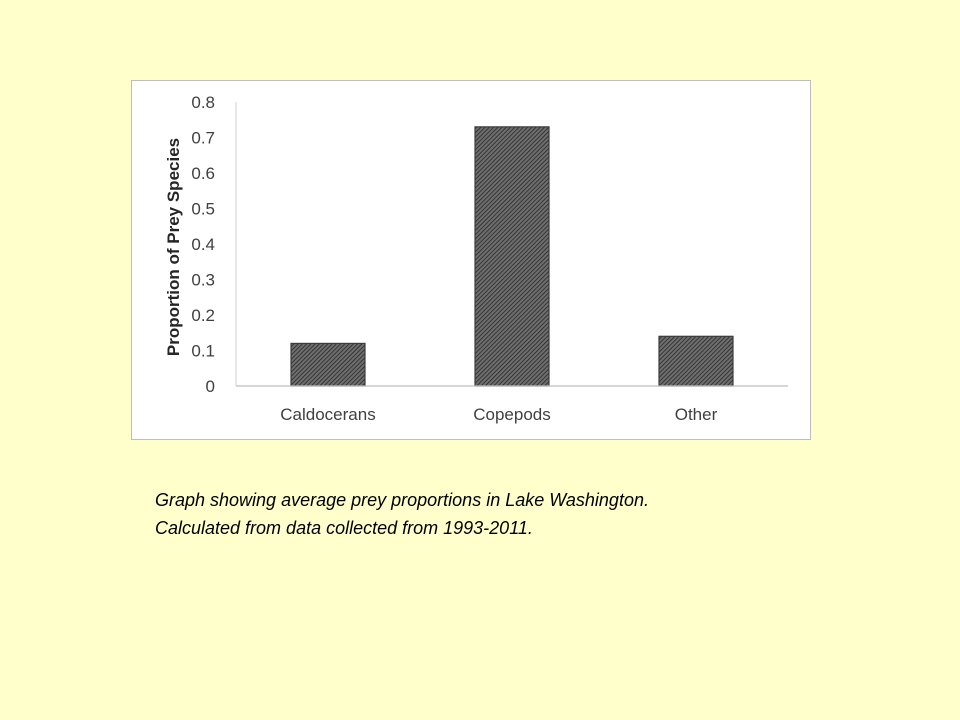 Image resolution: width=960 pixels, height=720 pixels. What do you see at coordinates (327, 414) in the screenshot?
I see `x-category-label: Caldocerans` at bounding box center [327, 414].